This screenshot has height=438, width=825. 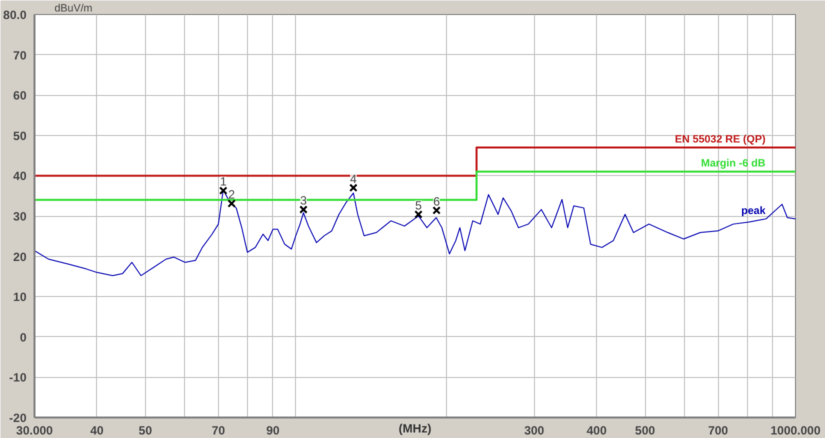 What do you see at coordinates (718, 431) in the screenshot?
I see `x-tick-label: 700` at bounding box center [718, 431].